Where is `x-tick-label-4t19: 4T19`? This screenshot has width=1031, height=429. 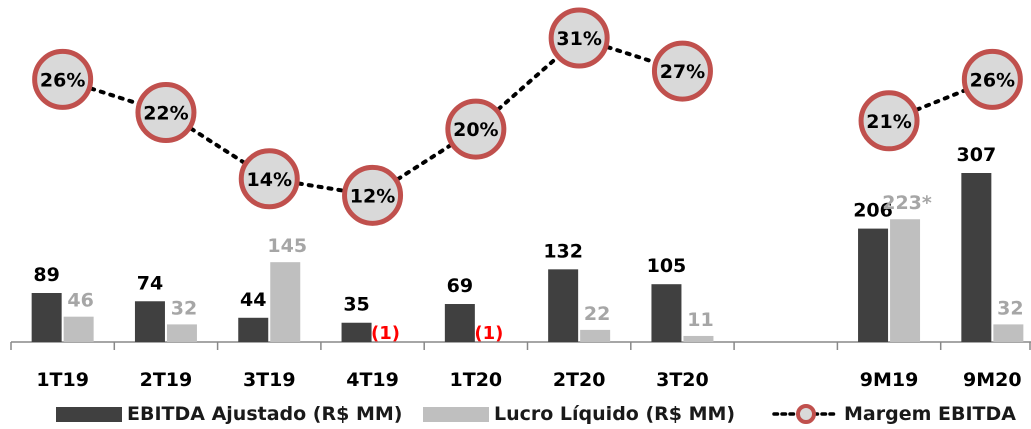 x-tick-label-4t19: 4T19 is located at coordinates (372, 380).